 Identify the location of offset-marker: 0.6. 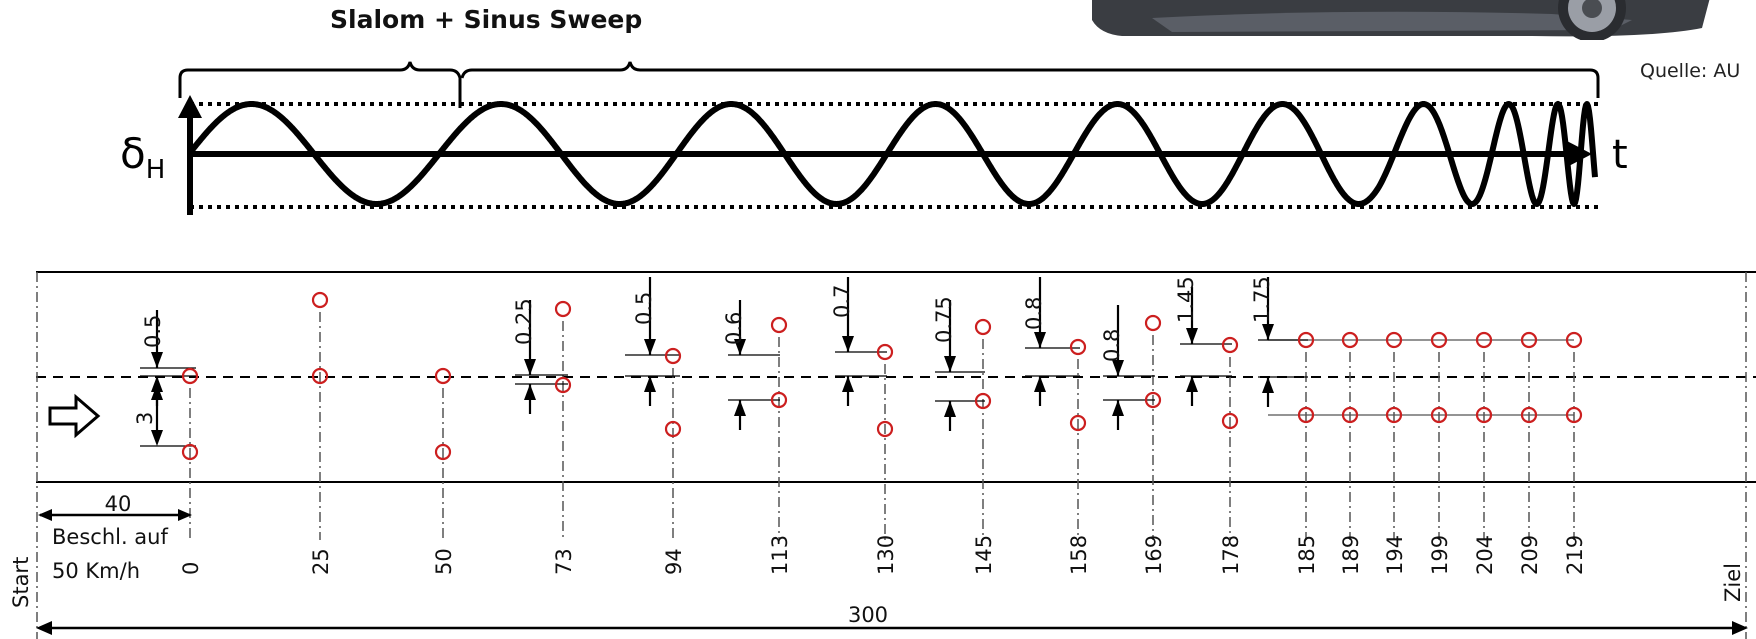
(751, 365).